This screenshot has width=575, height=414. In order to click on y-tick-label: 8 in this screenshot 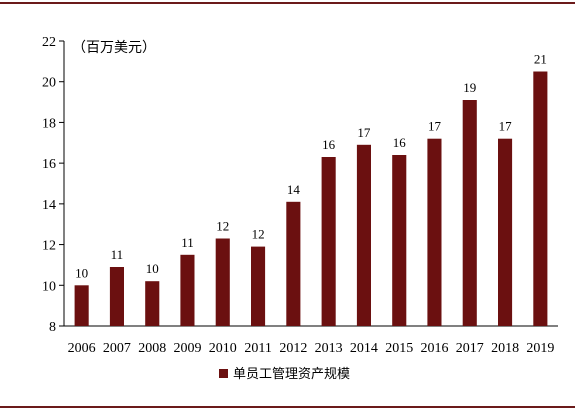, I will do `click(52, 327)`.